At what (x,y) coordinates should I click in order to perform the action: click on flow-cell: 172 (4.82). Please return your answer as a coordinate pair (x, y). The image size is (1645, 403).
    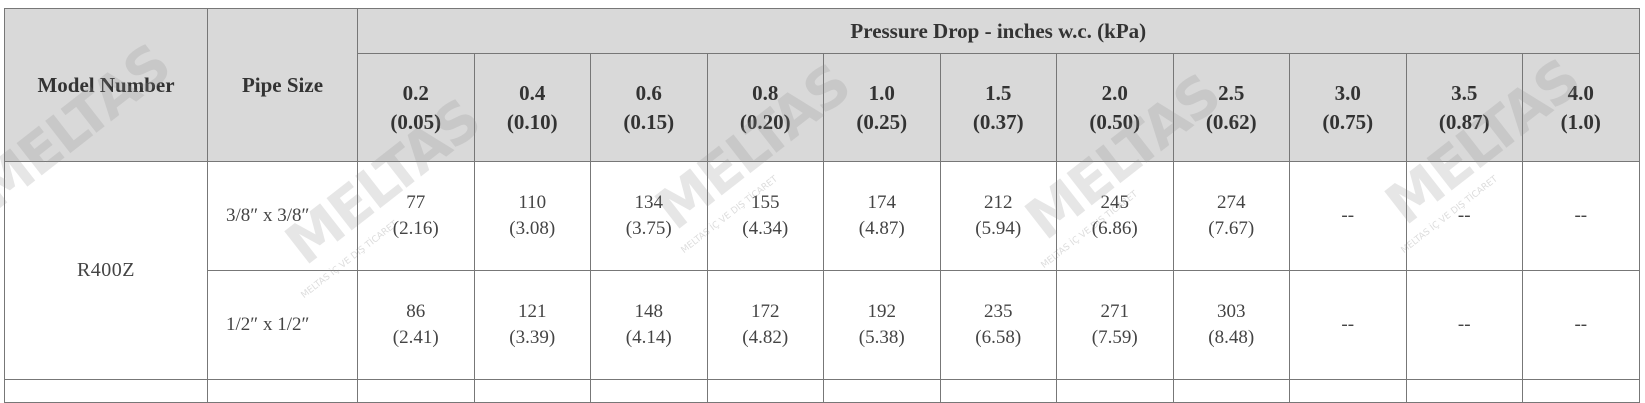
    Looking at the image, I should click on (765, 325).